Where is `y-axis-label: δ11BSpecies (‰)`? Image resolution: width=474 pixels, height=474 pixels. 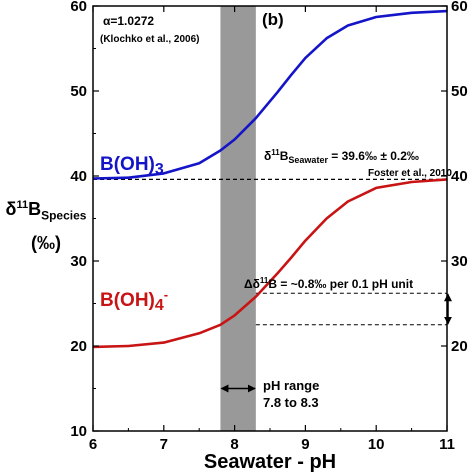
y-axis-label: δ11BSpecies (‰) is located at coordinates (46, 226).